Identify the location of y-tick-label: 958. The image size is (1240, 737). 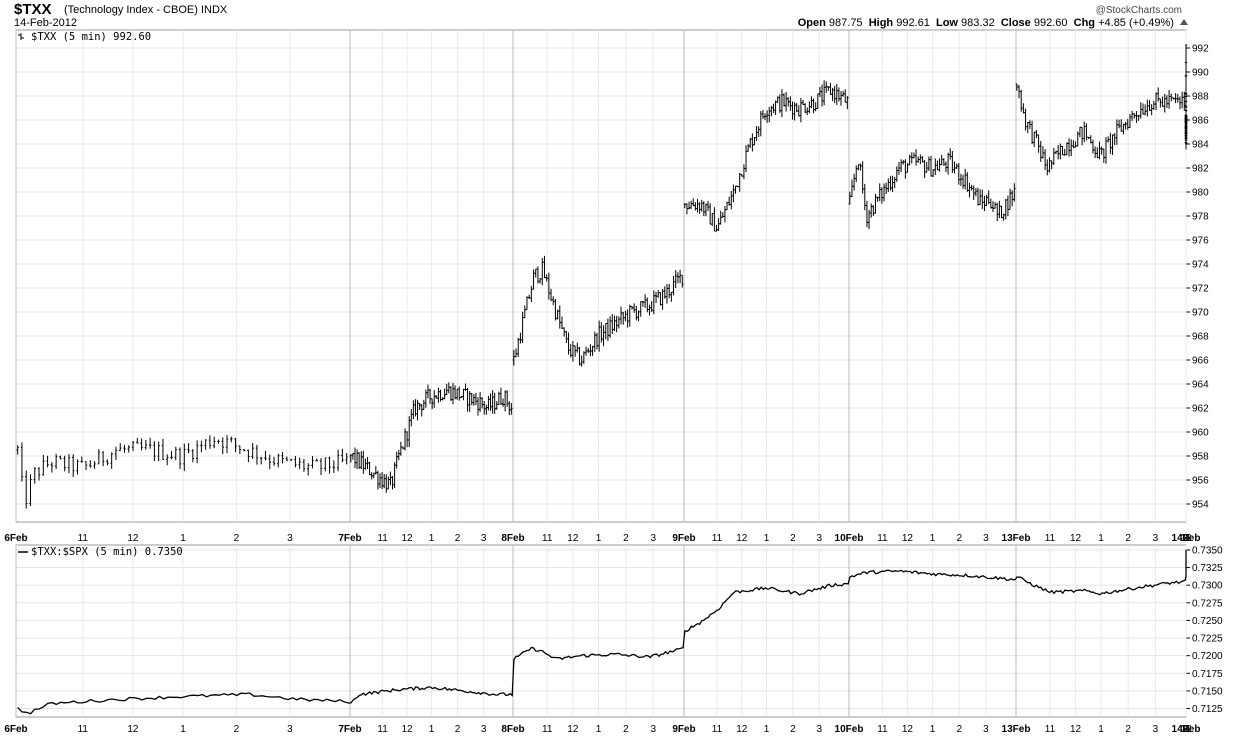
(1200, 457).